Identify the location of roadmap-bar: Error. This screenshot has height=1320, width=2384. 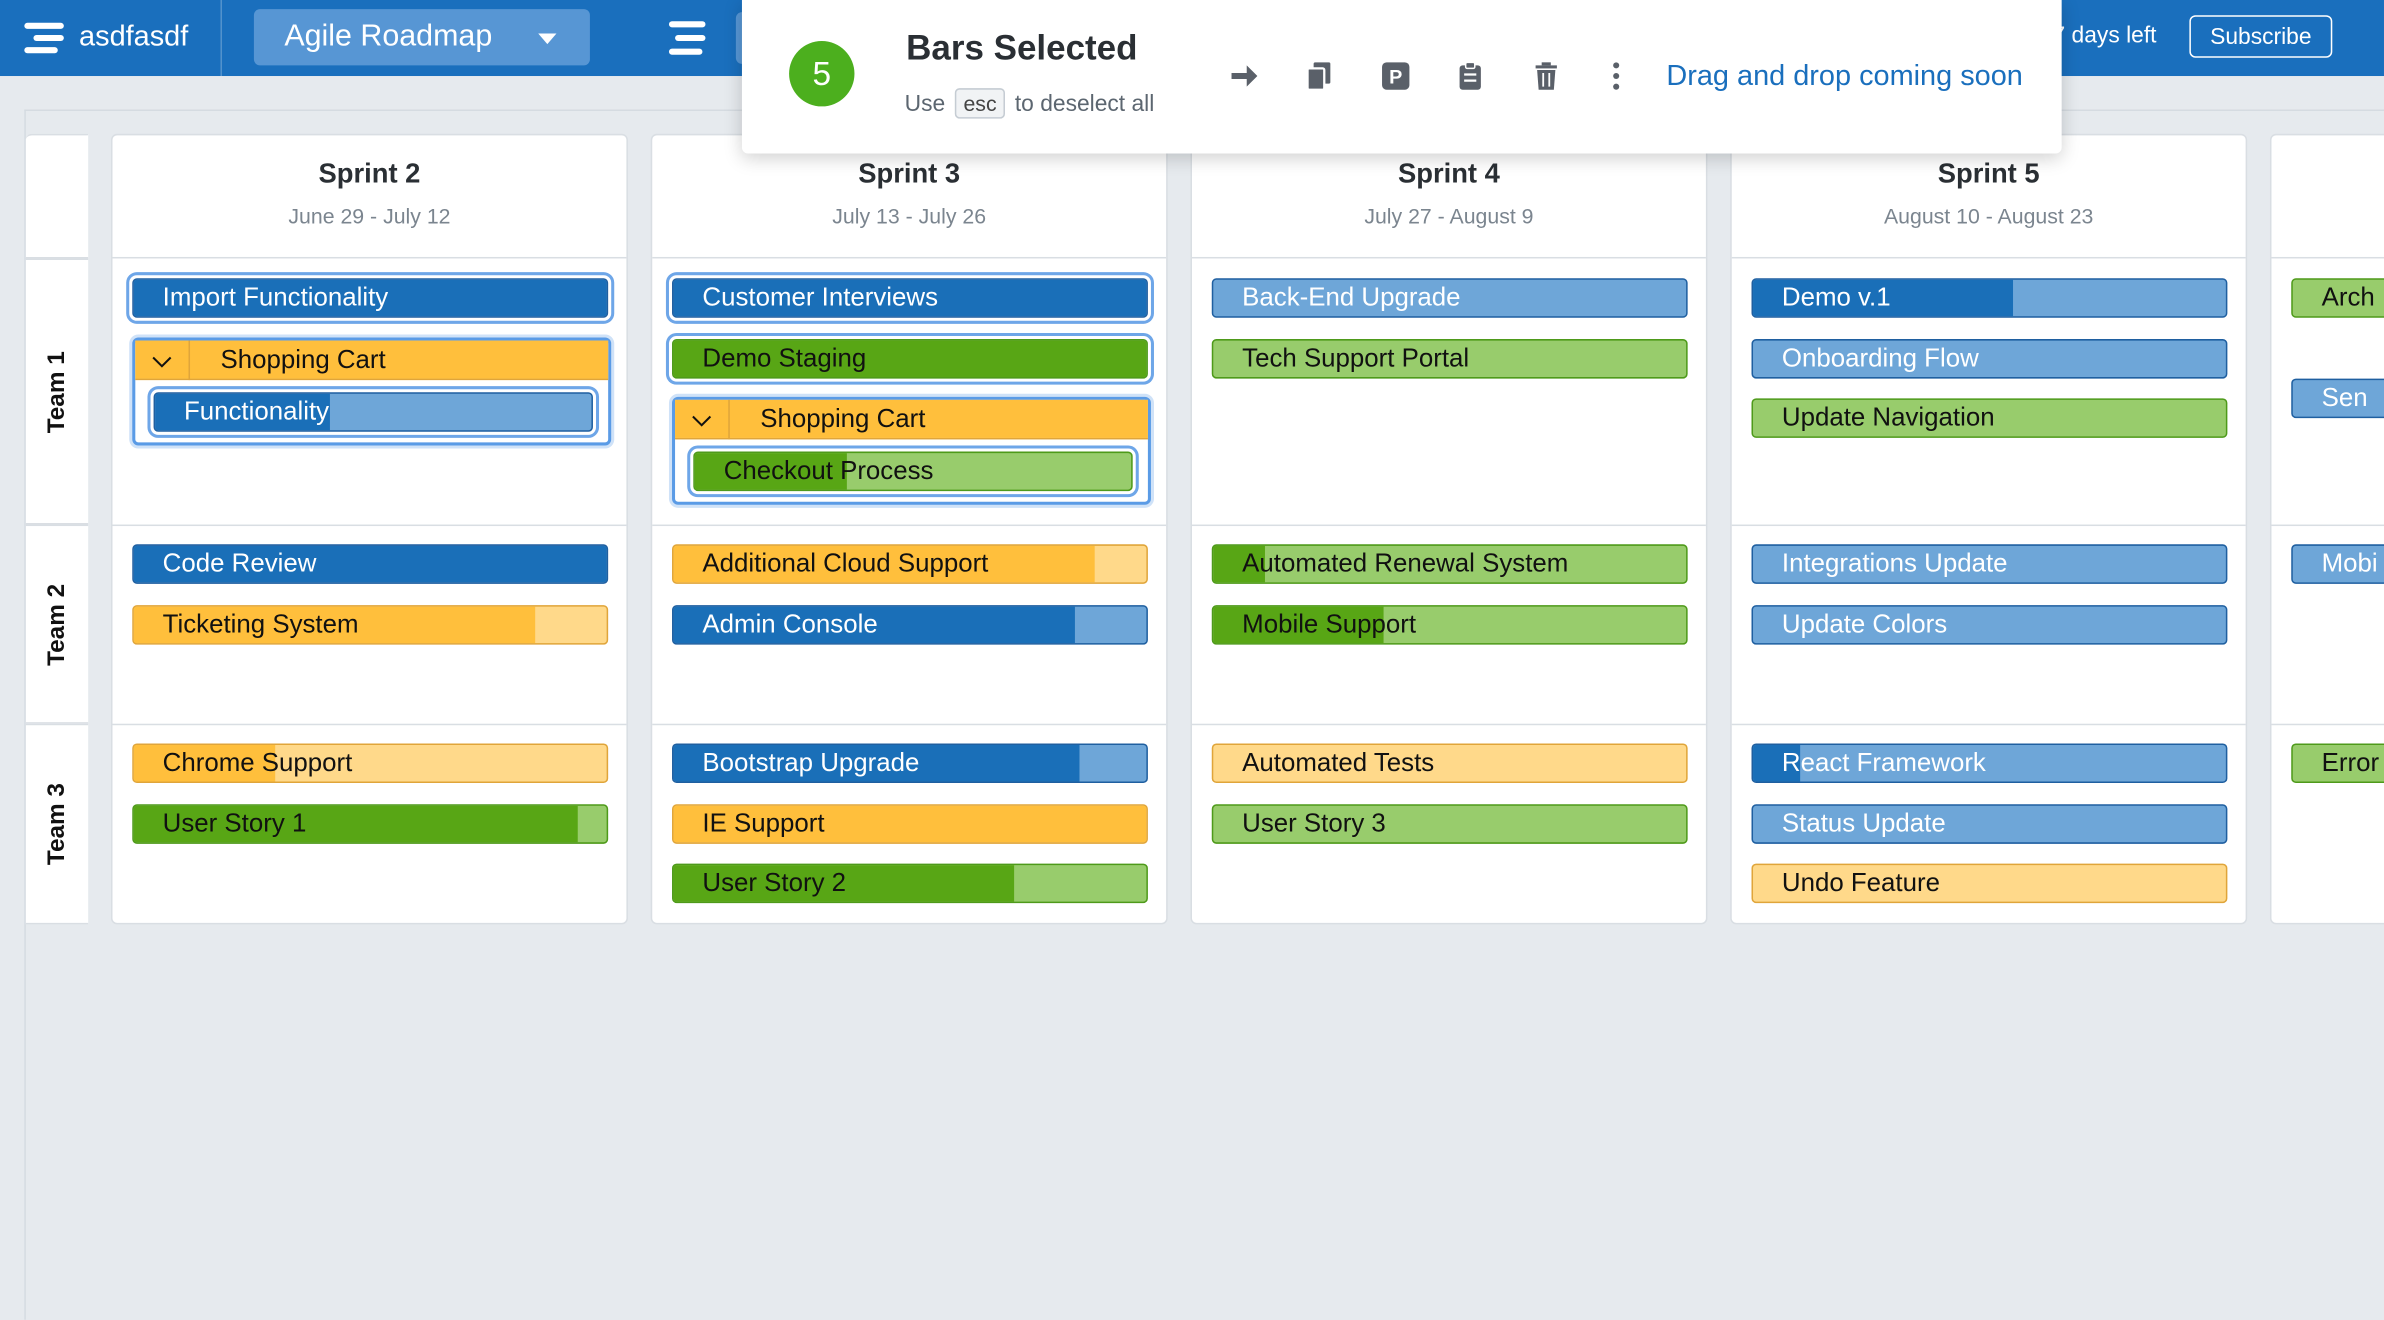
(2337, 763).